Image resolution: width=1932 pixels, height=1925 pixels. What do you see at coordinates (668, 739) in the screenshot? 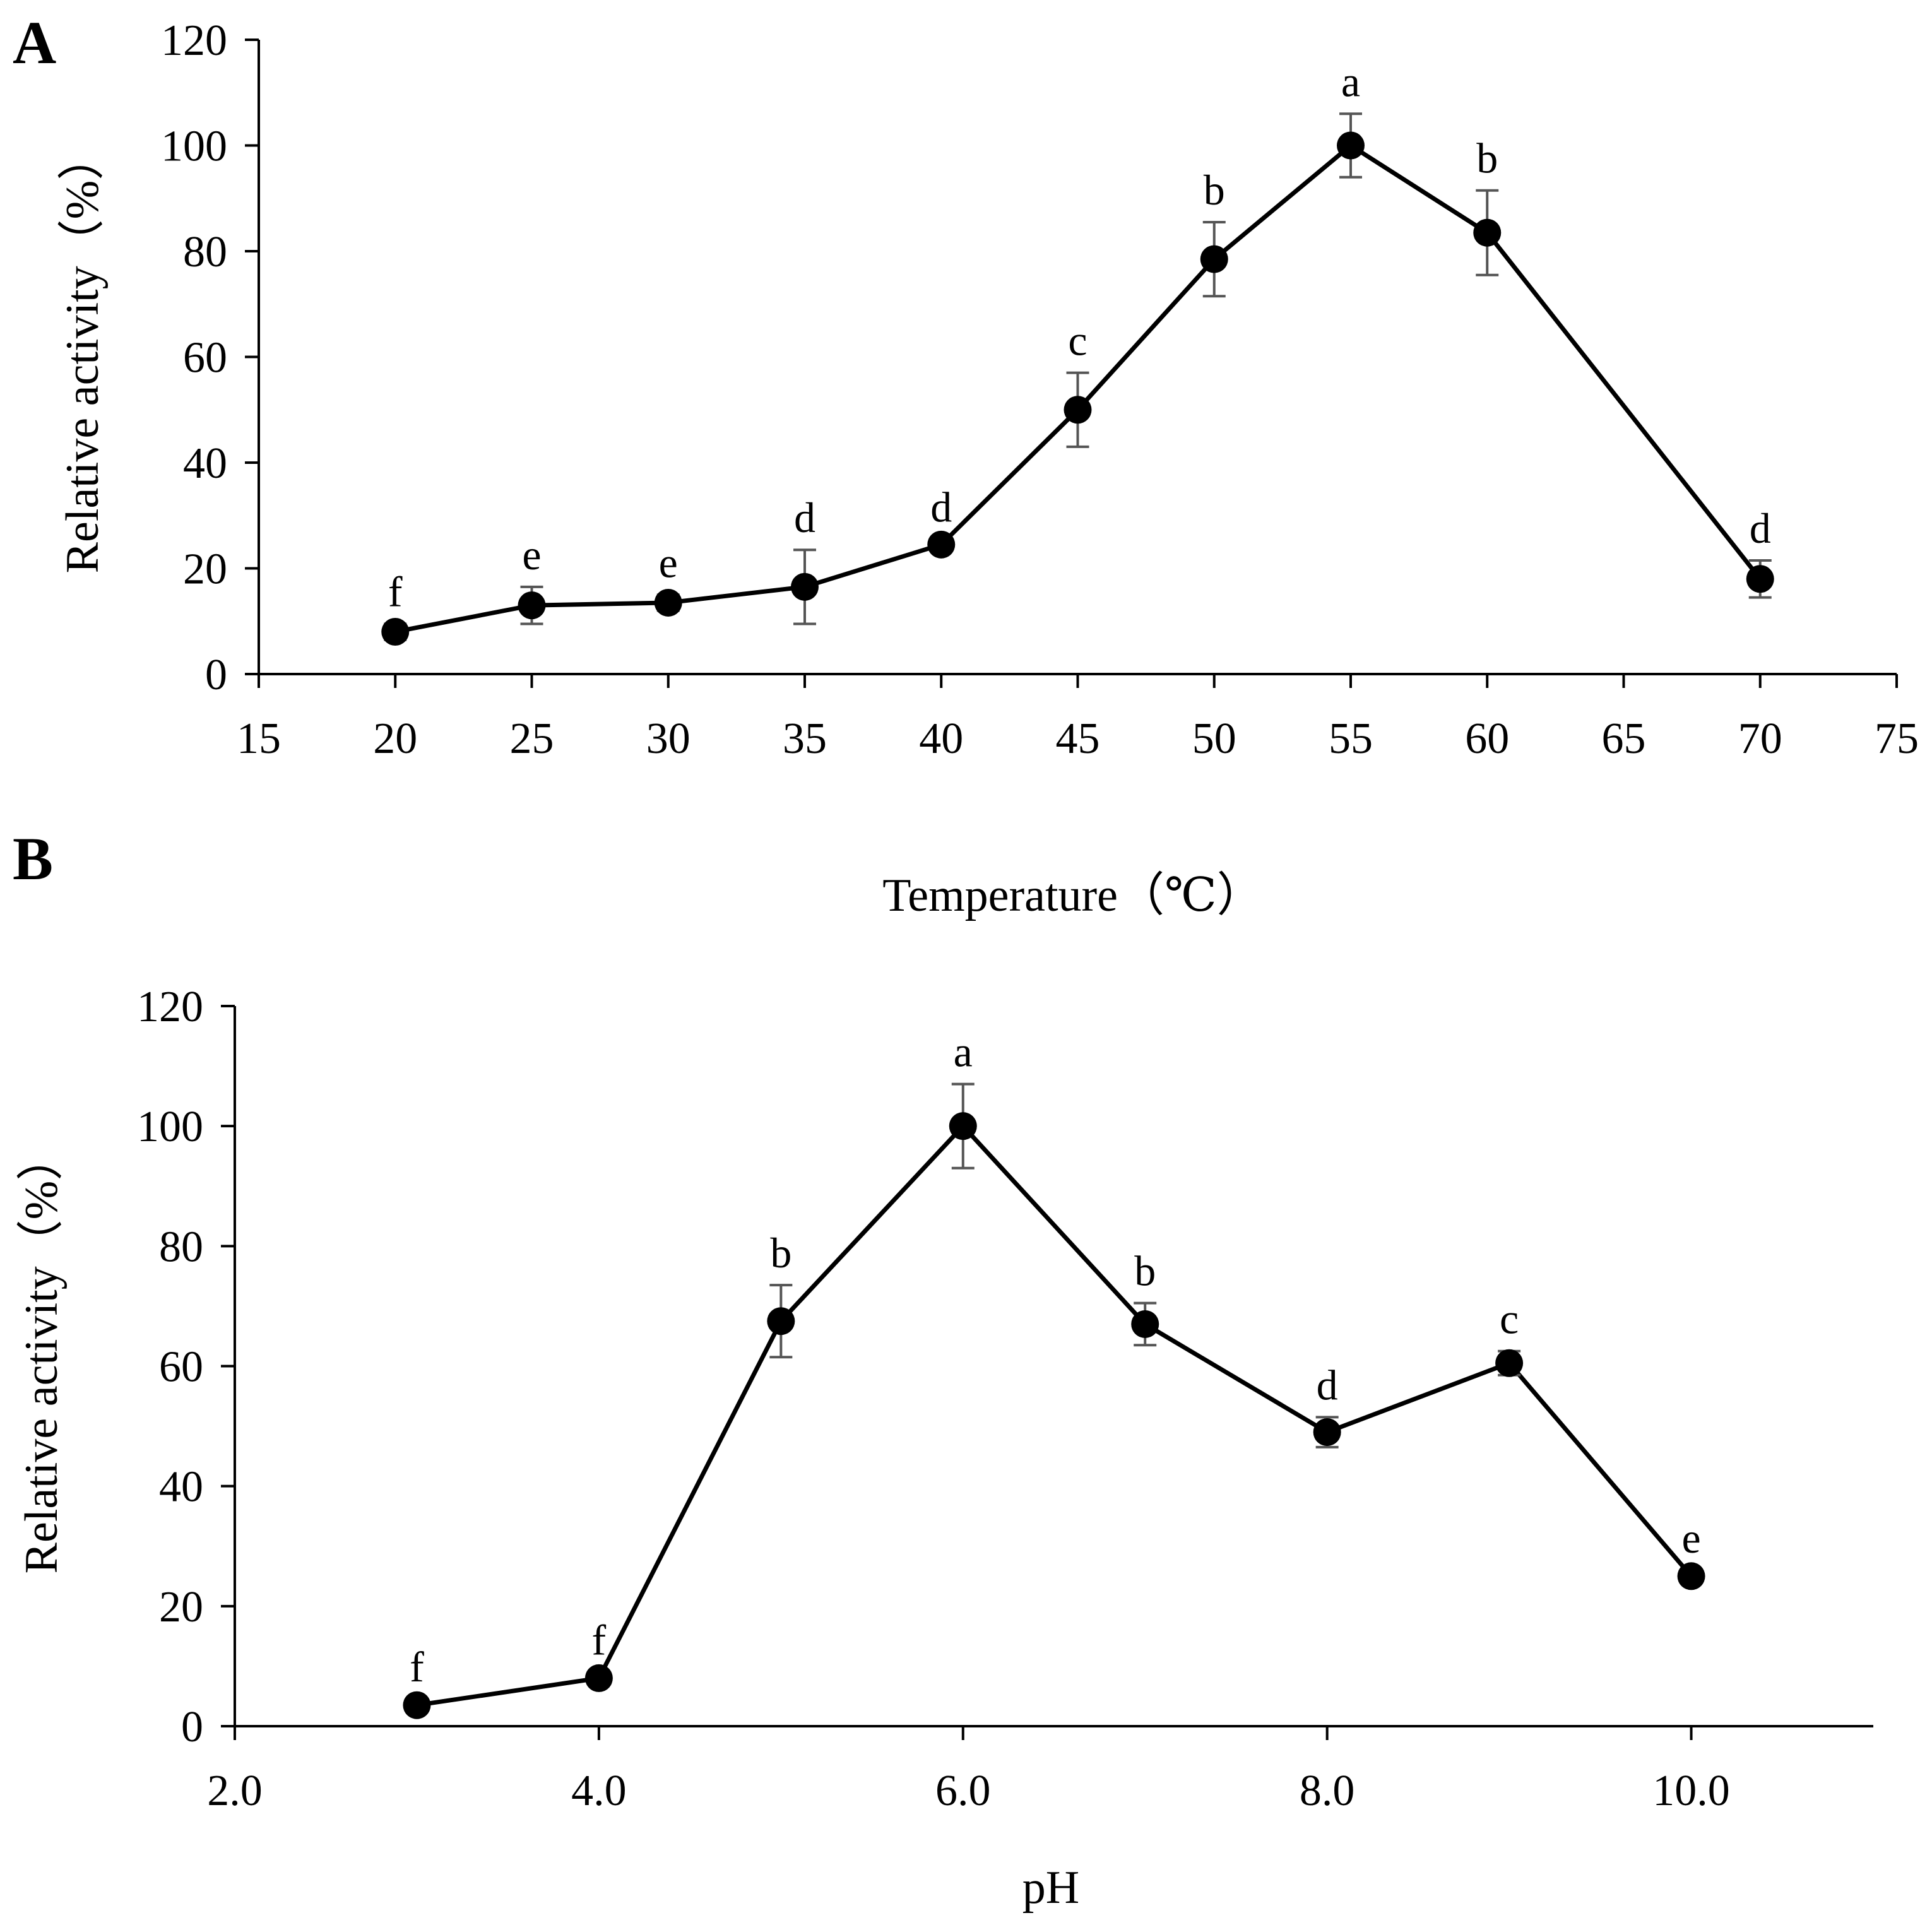
I see `panel-a-x-tick-label: 30` at bounding box center [668, 739].